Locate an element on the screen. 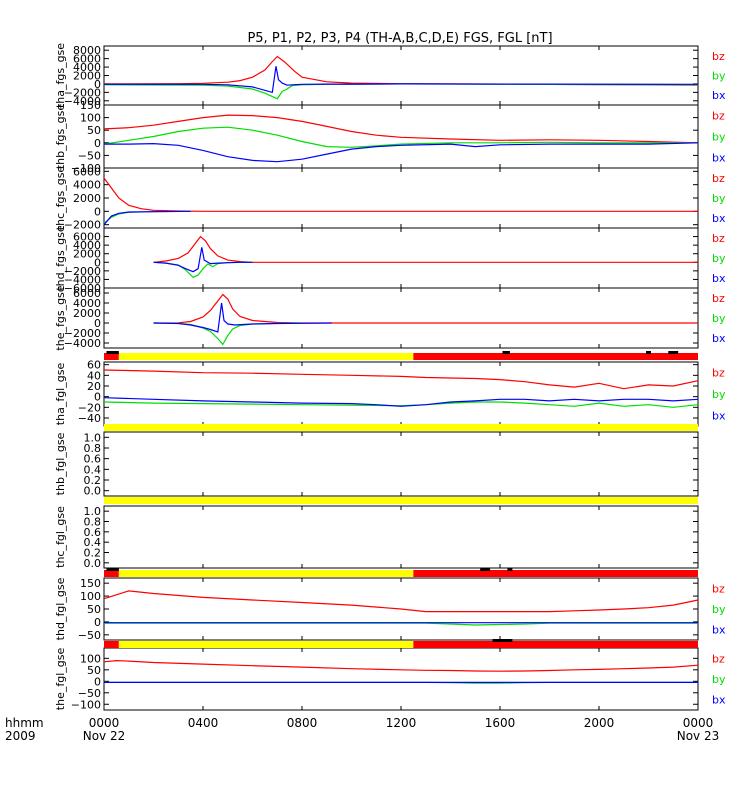  ytick-label: 100 is located at coordinates (90, 658).